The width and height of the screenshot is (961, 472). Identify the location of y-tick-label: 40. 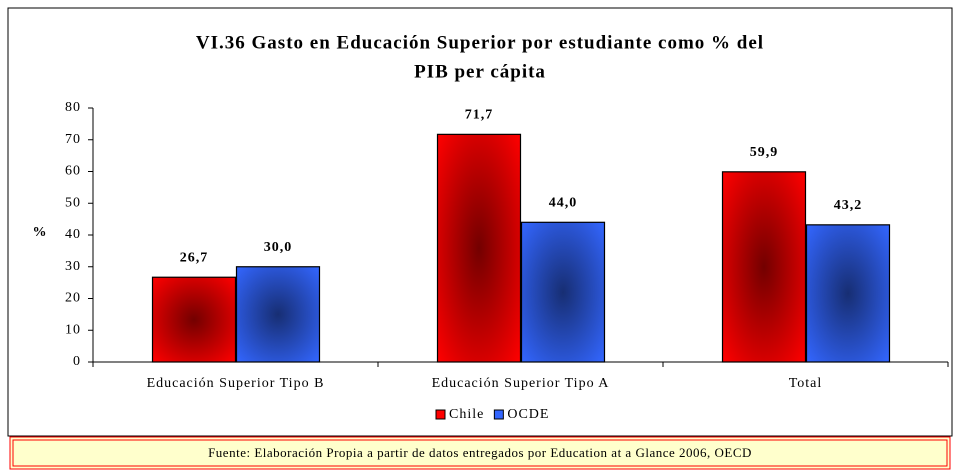
(73, 234).